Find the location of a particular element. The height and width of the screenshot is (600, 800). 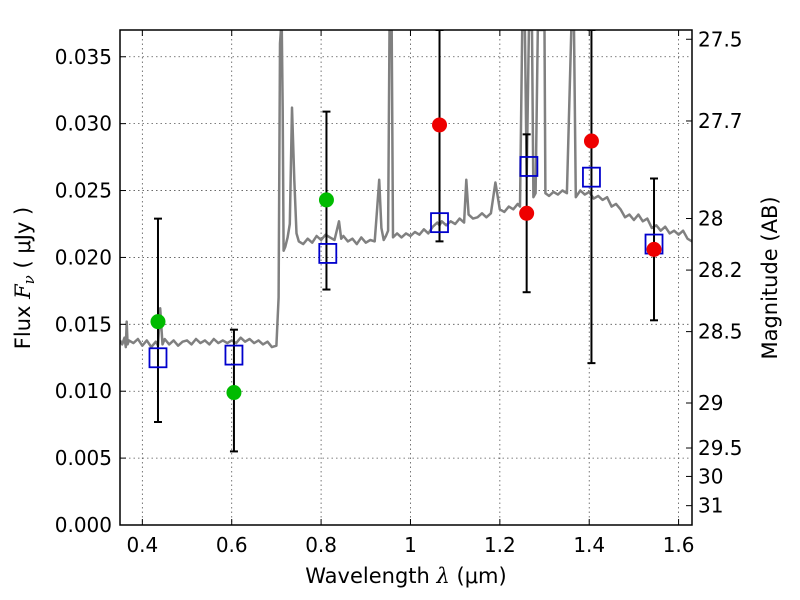

y2-tick-label: 30 is located at coordinates (710, 476).